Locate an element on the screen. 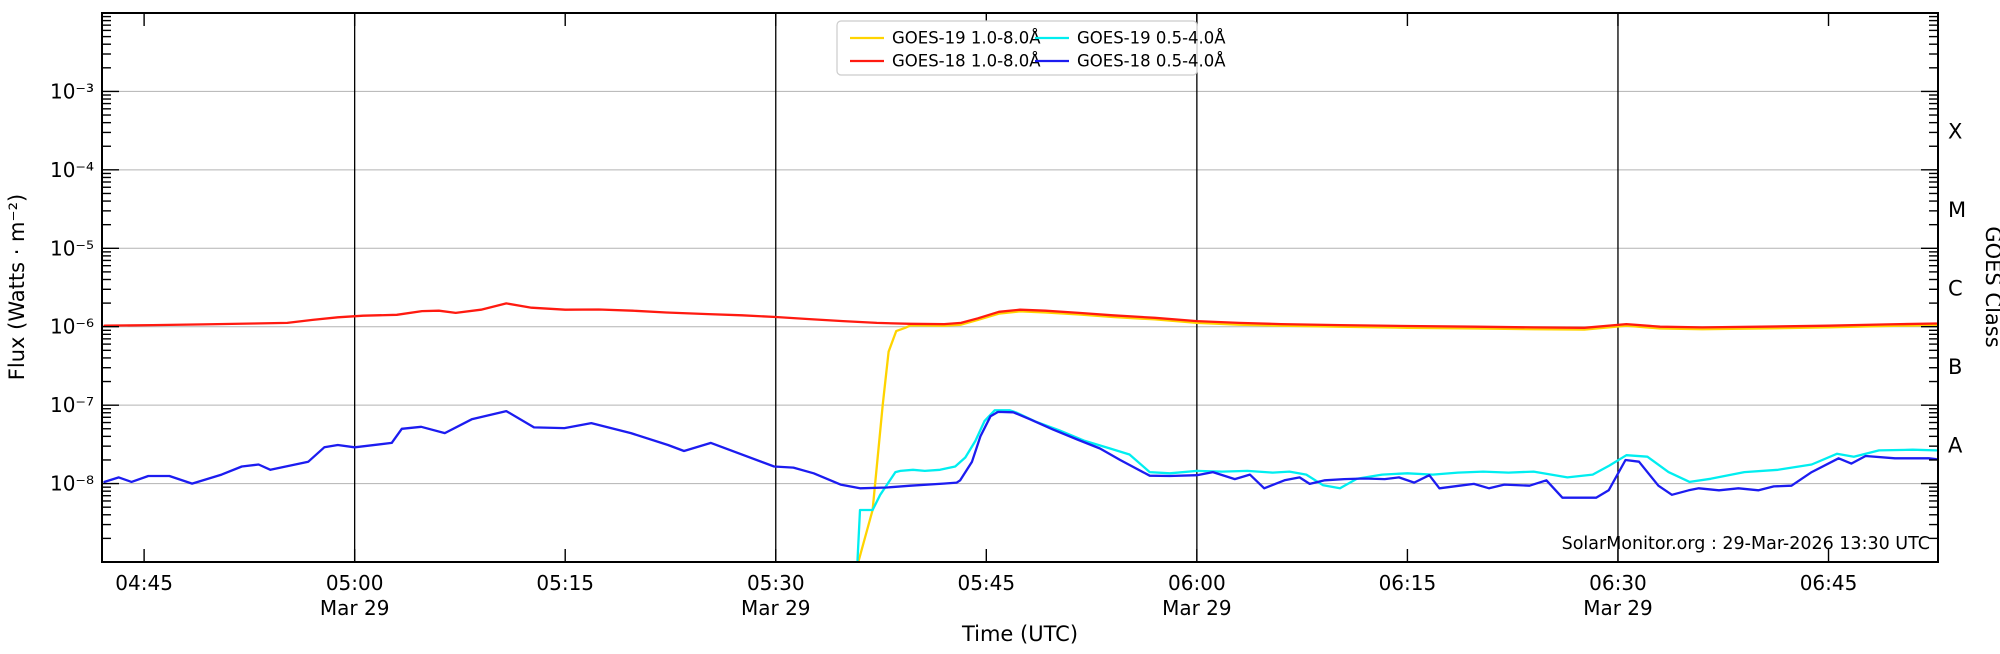  legend-label: GOES-18 0.5-4.0Å is located at coordinates (1151, 61).